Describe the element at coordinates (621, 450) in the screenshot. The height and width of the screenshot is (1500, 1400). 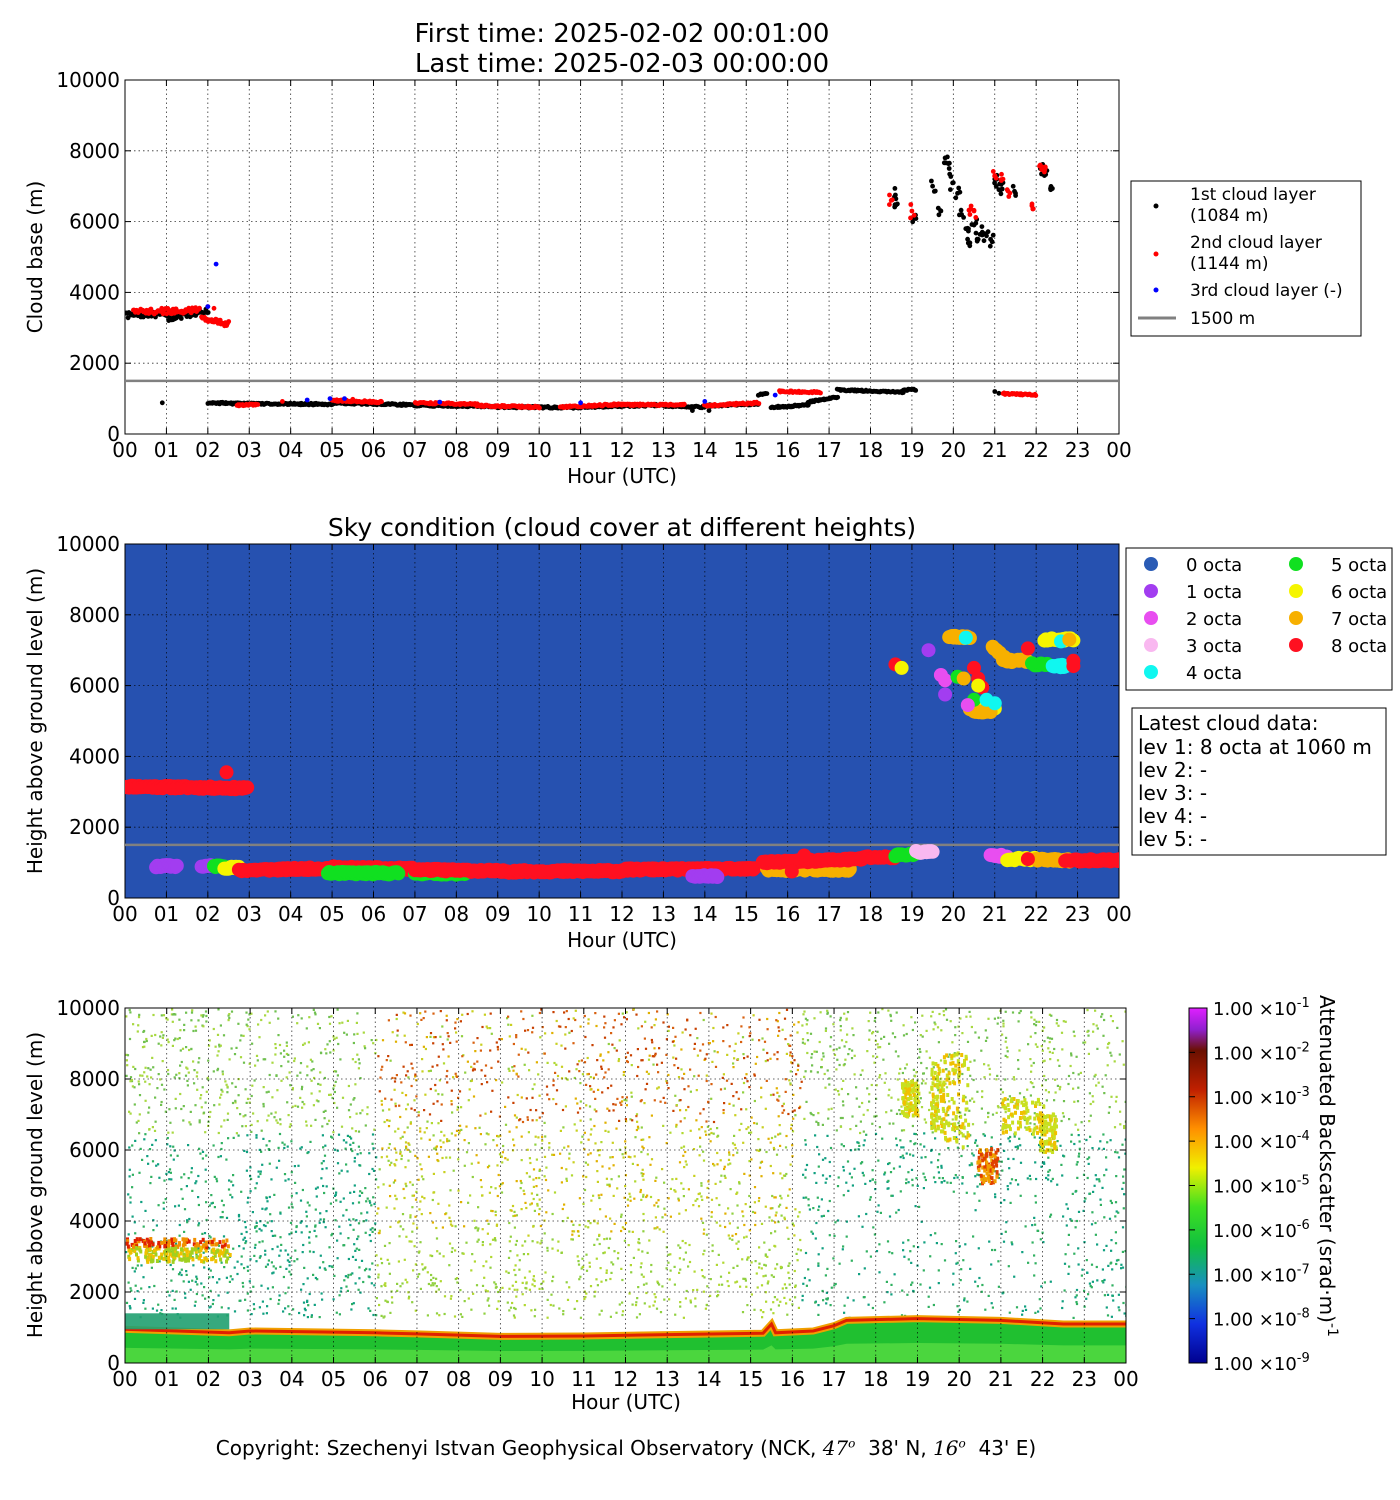
I see `cloud-base-xtick-label: 12` at that location.